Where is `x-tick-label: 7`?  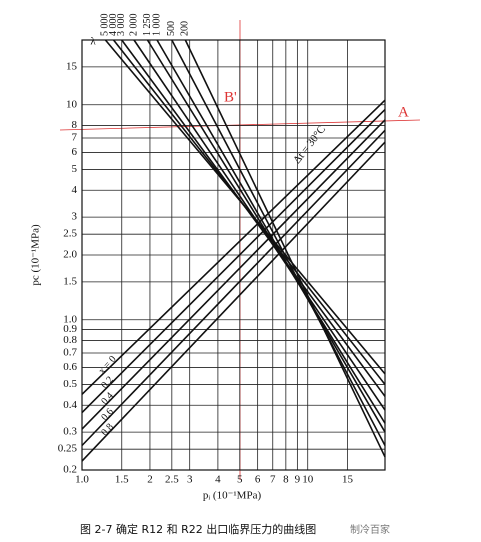
x-tick-label: 7 is located at coordinates (273, 480).